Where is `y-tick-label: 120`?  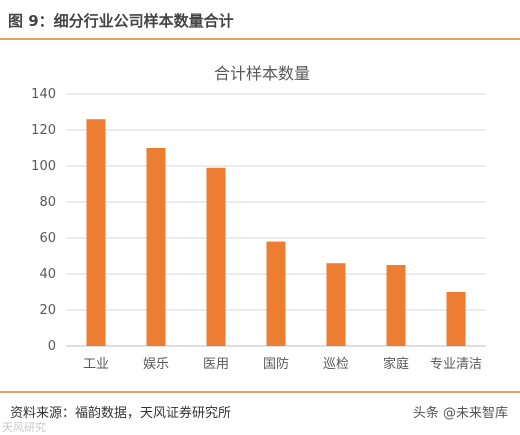
y-tick-label: 120 is located at coordinates (43, 130).